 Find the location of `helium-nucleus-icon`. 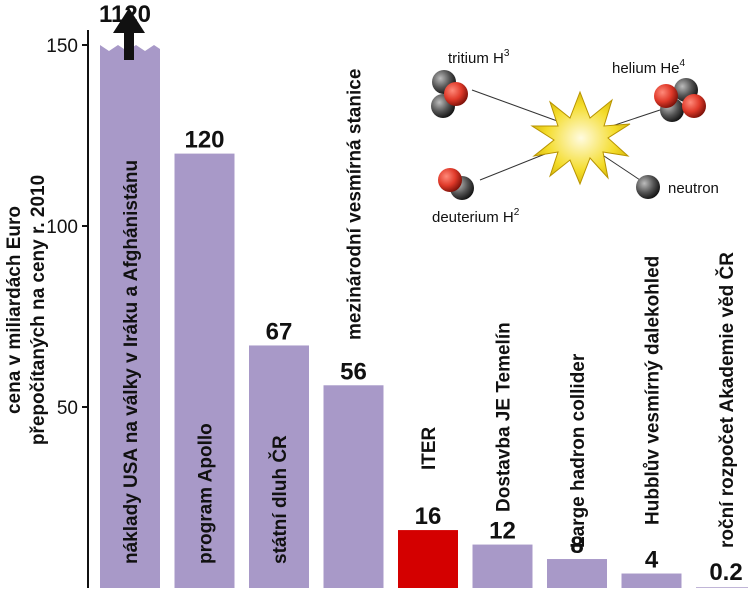

helium-nucleus-icon is located at coordinates (680, 100).